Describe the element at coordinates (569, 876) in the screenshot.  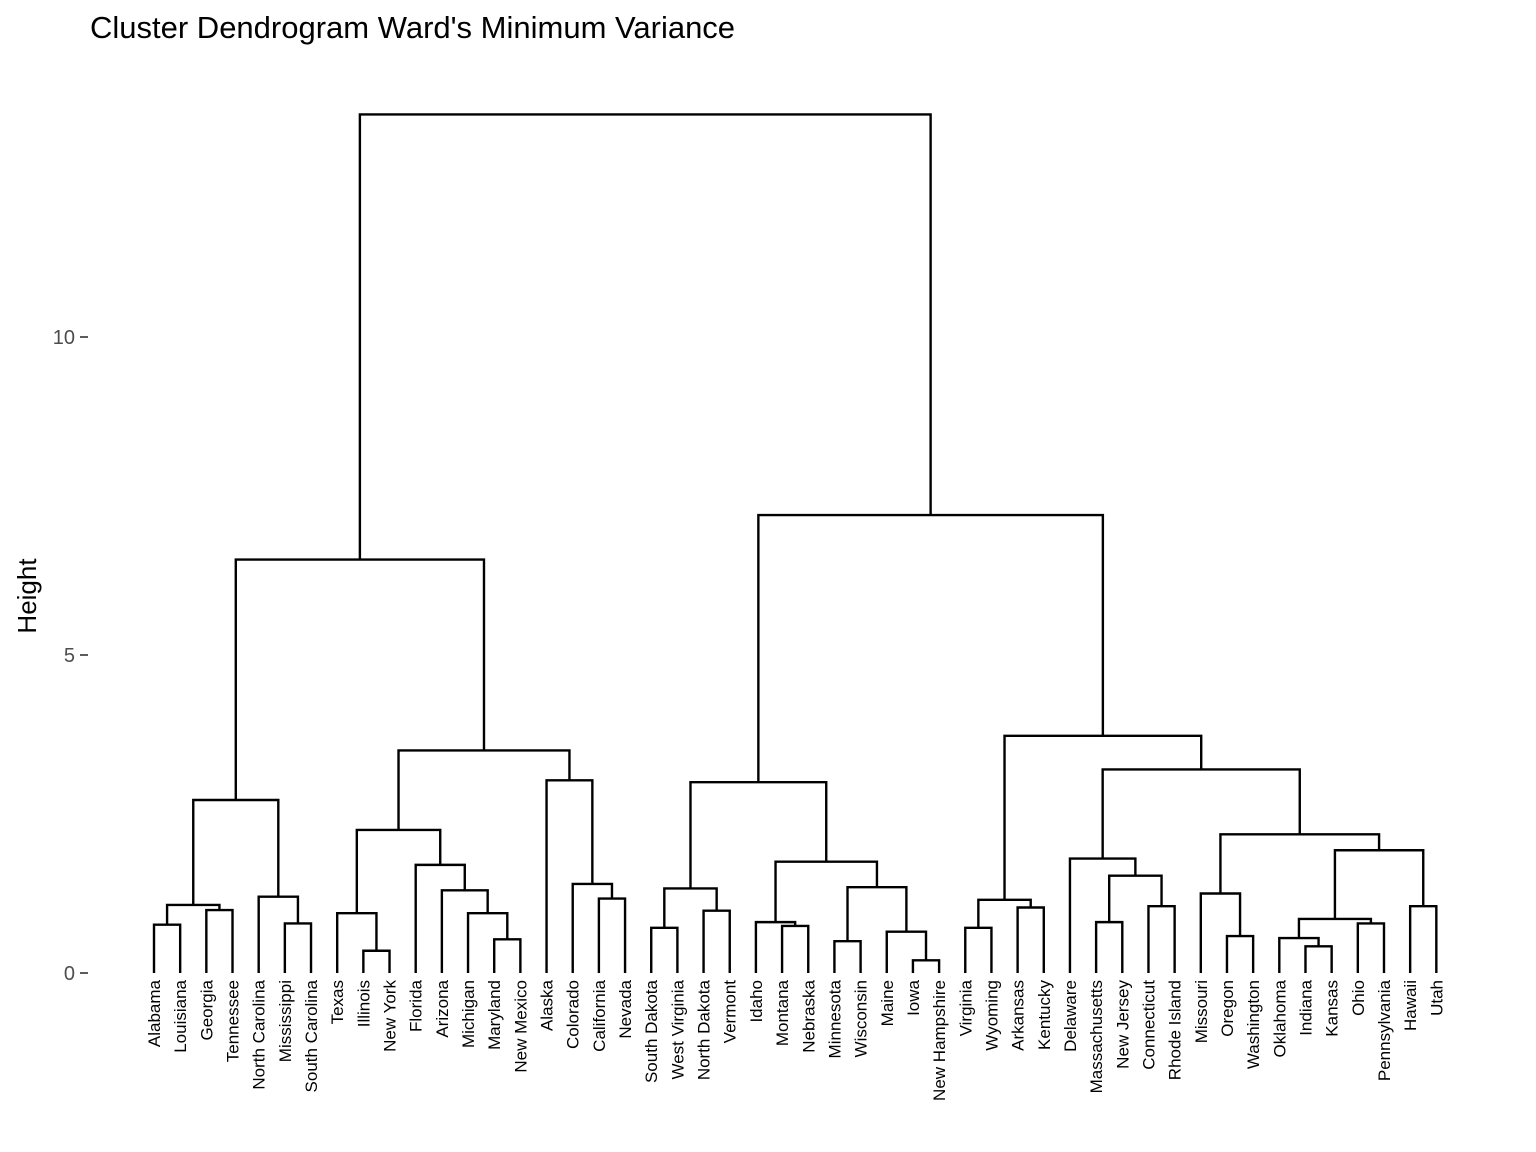
I see `merge-link-c16` at that location.